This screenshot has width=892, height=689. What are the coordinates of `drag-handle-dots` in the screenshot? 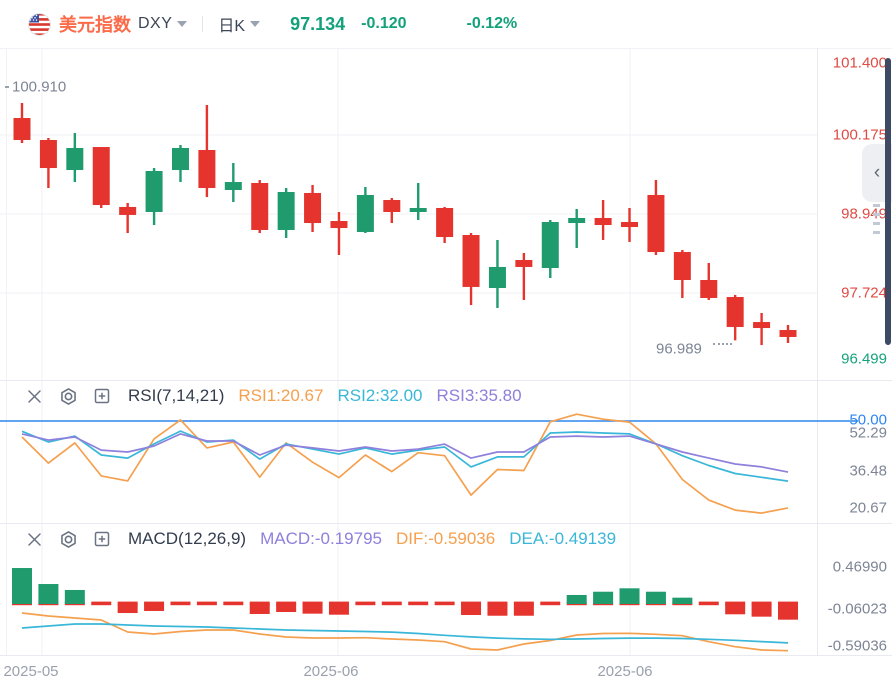 It's located at (876, 222).